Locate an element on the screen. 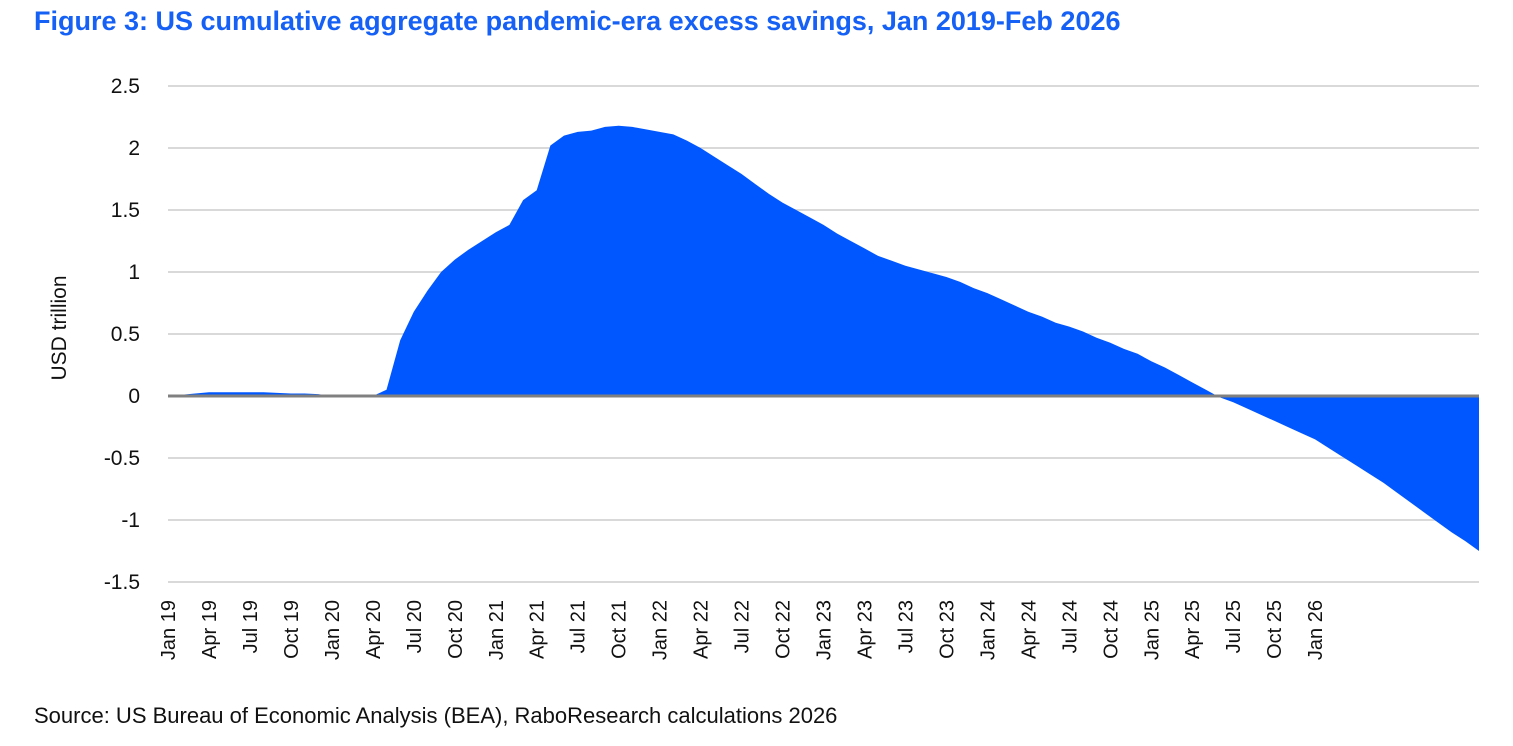  x-tick-label: Jul 24 is located at coordinates (1070, 626).